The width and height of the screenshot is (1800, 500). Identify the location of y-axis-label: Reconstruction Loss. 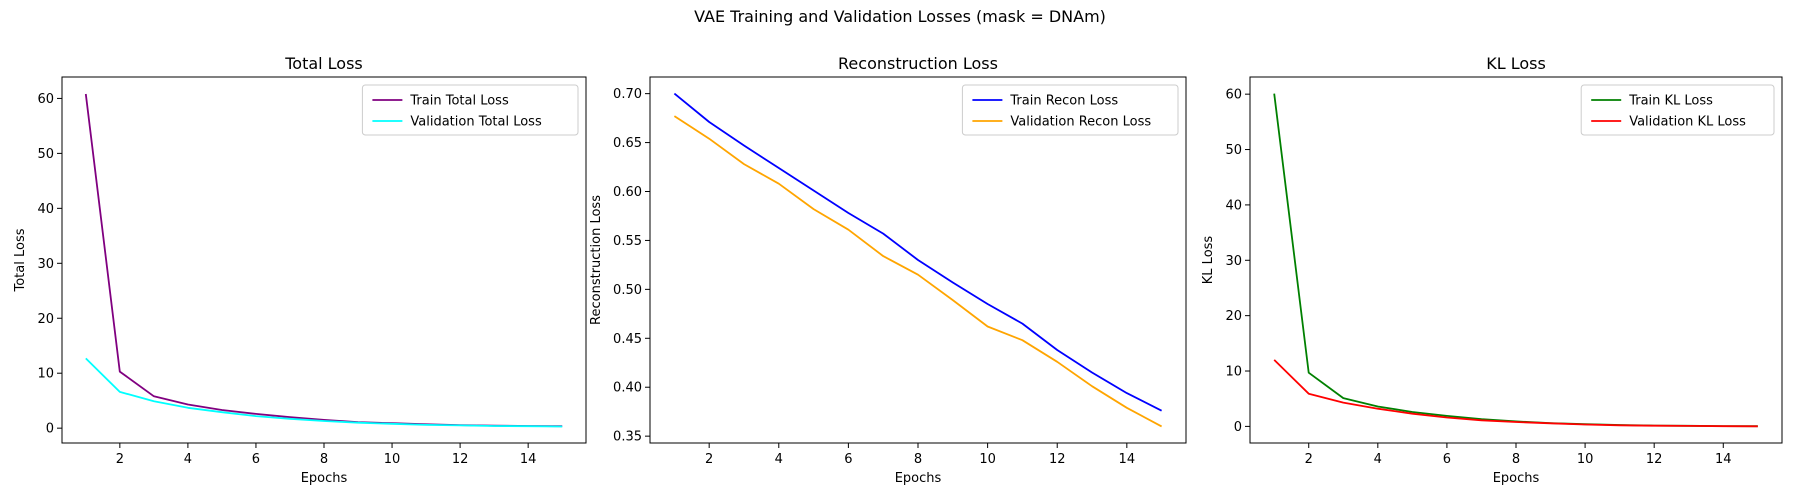
(596, 260).